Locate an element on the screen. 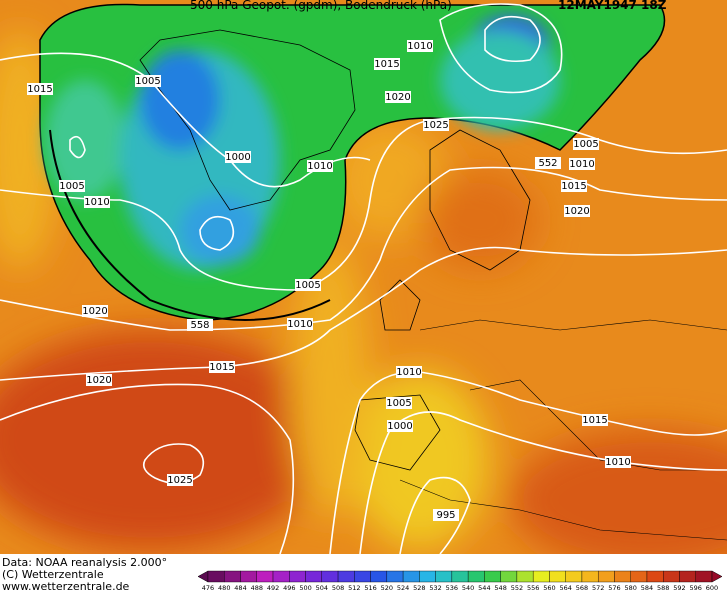 The width and height of the screenshot is (727, 593). map-title: 500 hPa Geopot. (gpdm), Bodendruck (hPa) is located at coordinates (321, 6).